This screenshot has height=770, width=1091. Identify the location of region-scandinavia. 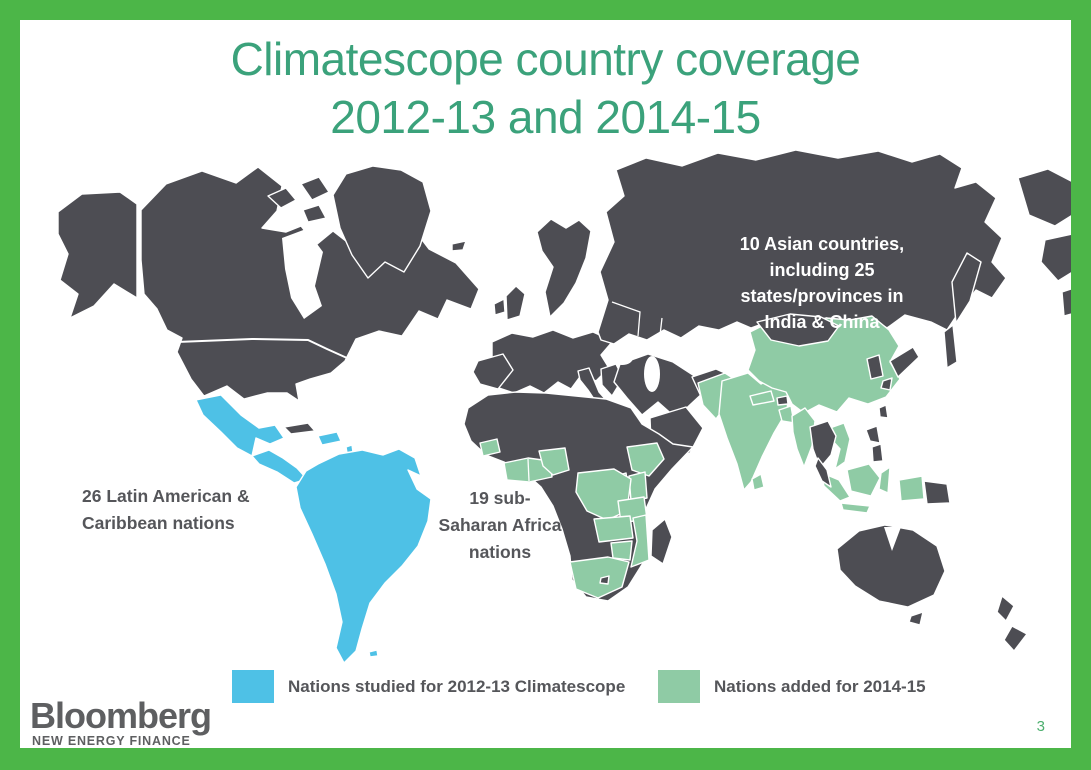
(564, 268).